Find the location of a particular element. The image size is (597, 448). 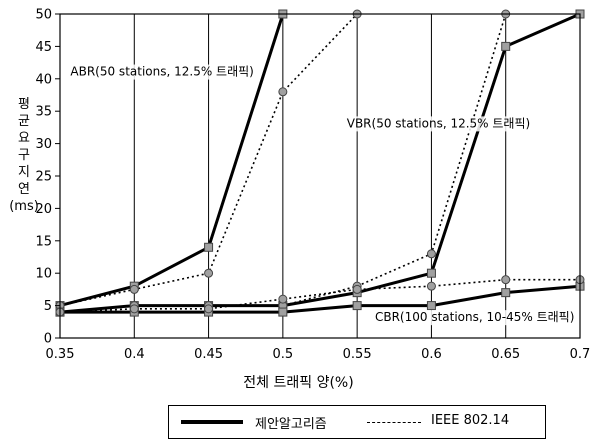

y-axis-label-char: 평 is located at coordinates (24, 104).